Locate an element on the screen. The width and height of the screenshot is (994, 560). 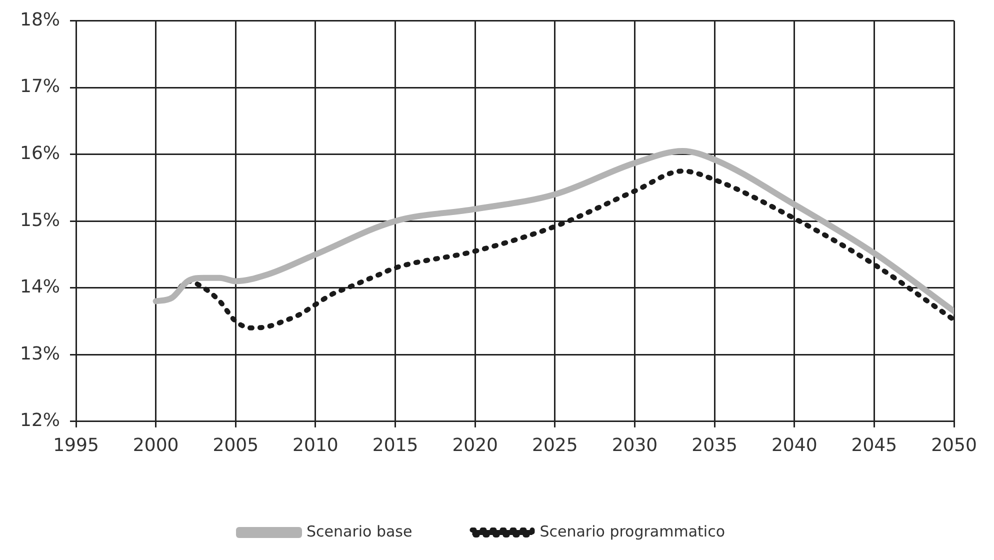
y-tick-label: 15% is located at coordinates (40, 220).